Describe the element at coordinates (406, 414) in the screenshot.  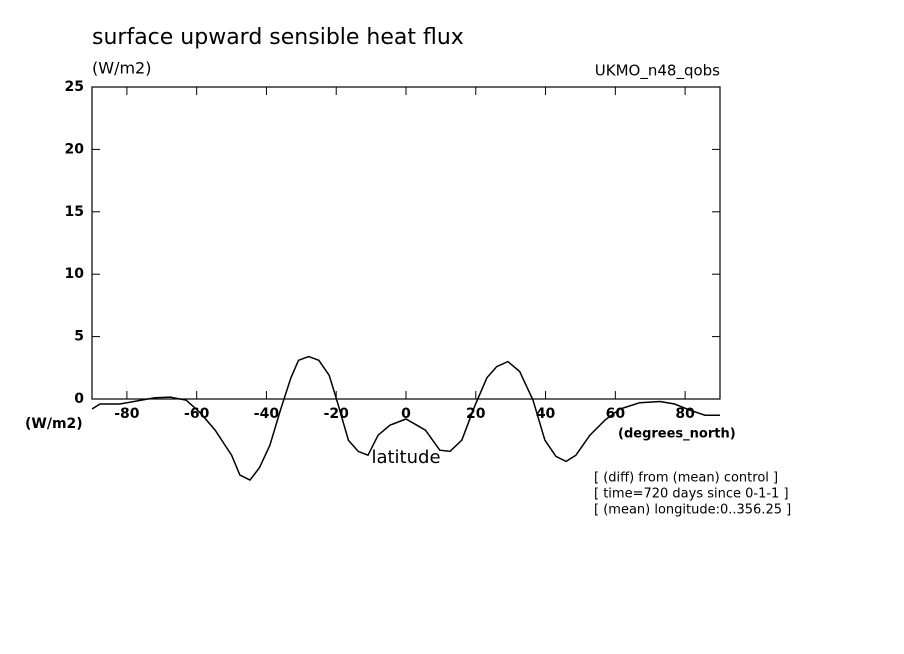
I see `x-tick-label: 0` at that location.